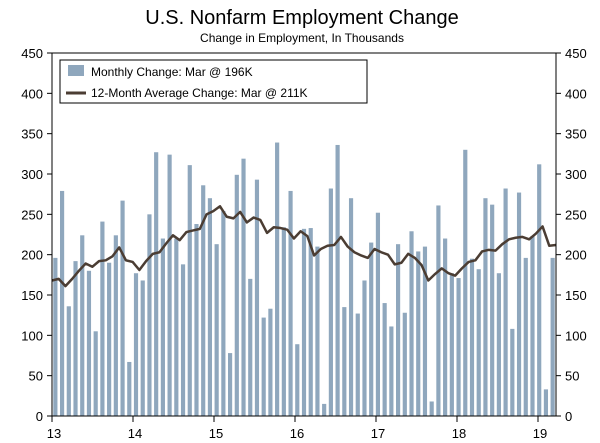 The height and width of the screenshot is (443, 600). Describe the element at coordinates (576, 93) in the screenshot. I see `y-tick-label-right: 400` at that location.